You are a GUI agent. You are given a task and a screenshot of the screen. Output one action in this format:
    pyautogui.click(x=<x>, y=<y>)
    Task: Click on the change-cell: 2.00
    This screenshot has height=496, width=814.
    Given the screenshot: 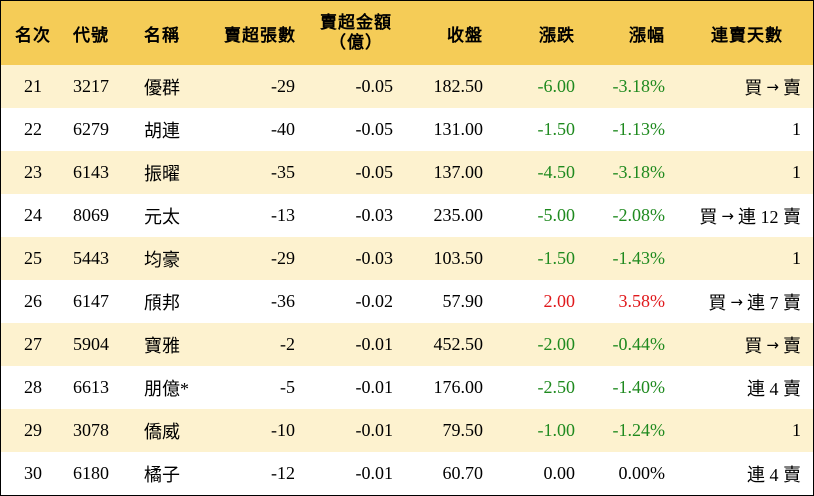 What is the action you would take?
    pyautogui.click(x=559, y=301)
    